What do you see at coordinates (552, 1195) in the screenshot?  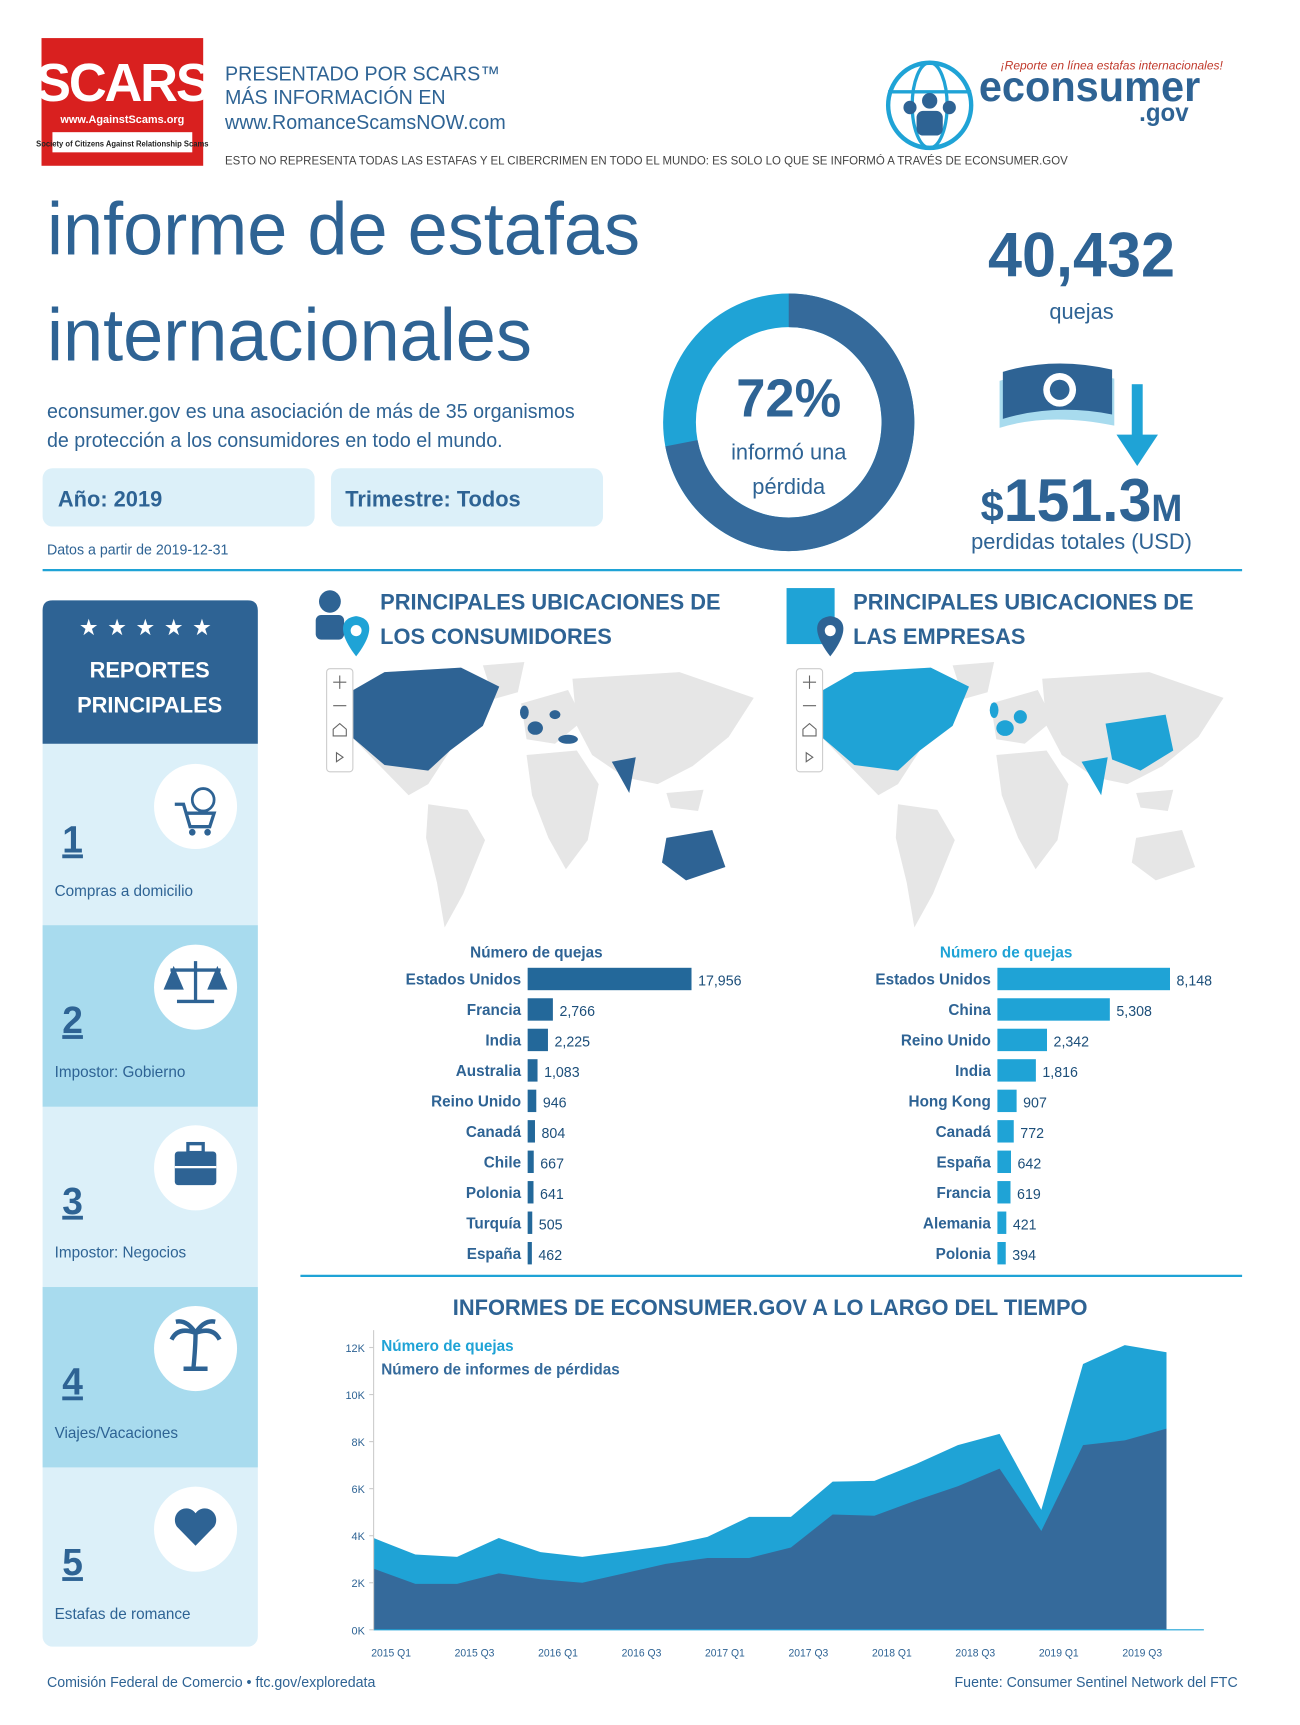 I see `value-label: 641` at bounding box center [552, 1195].